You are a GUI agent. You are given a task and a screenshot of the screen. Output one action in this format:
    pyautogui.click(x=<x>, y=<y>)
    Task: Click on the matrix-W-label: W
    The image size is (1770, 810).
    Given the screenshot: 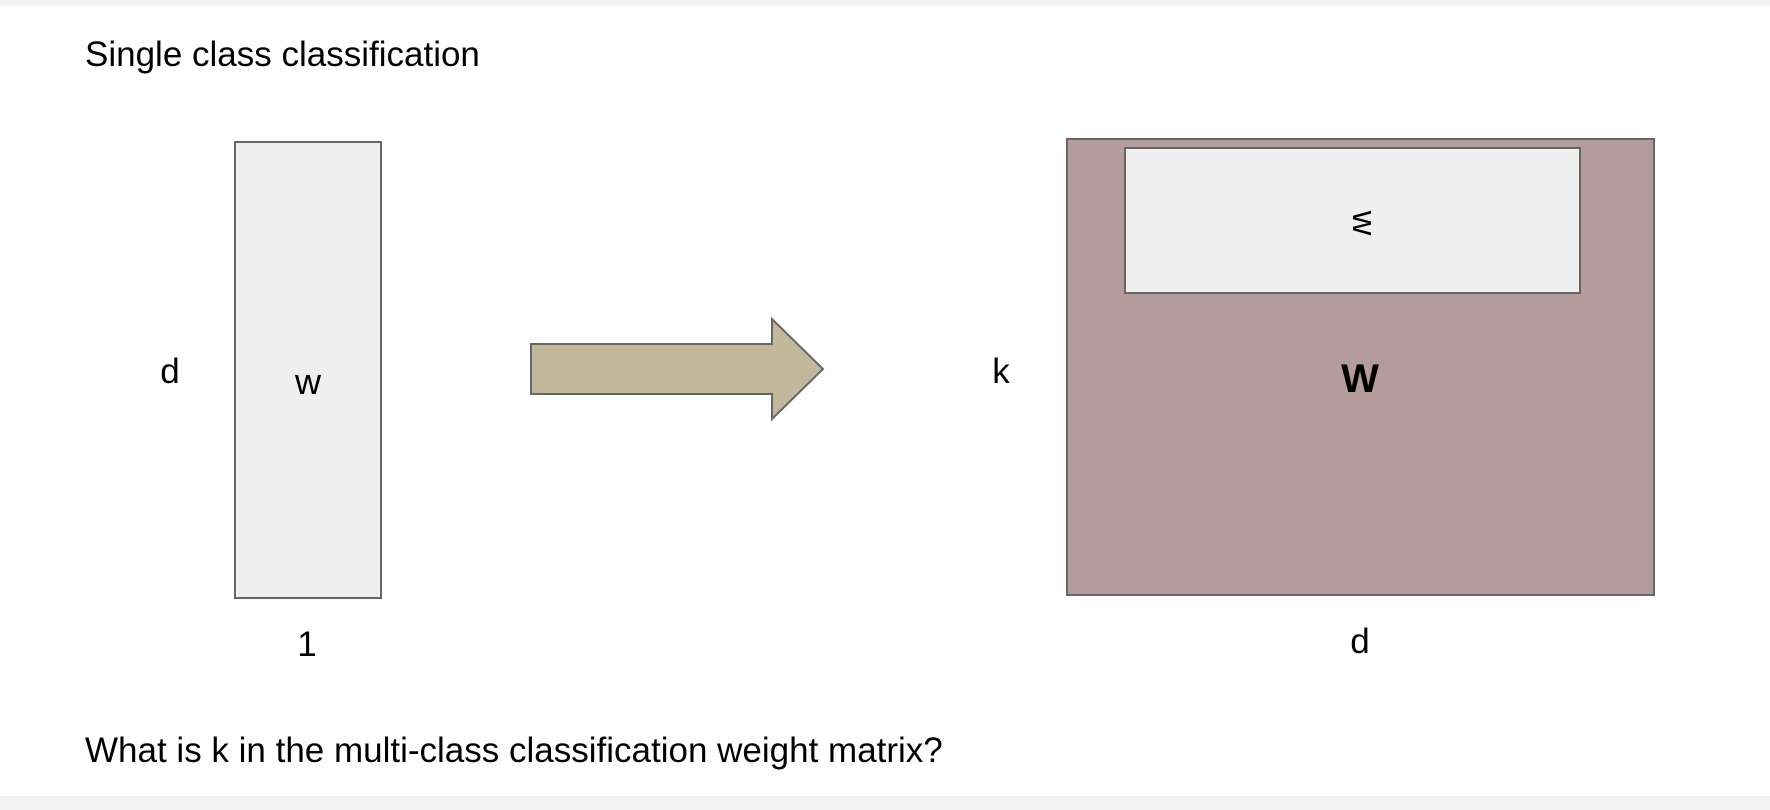 What is the action you would take?
    pyautogui.click(x=1360, y=379)
    